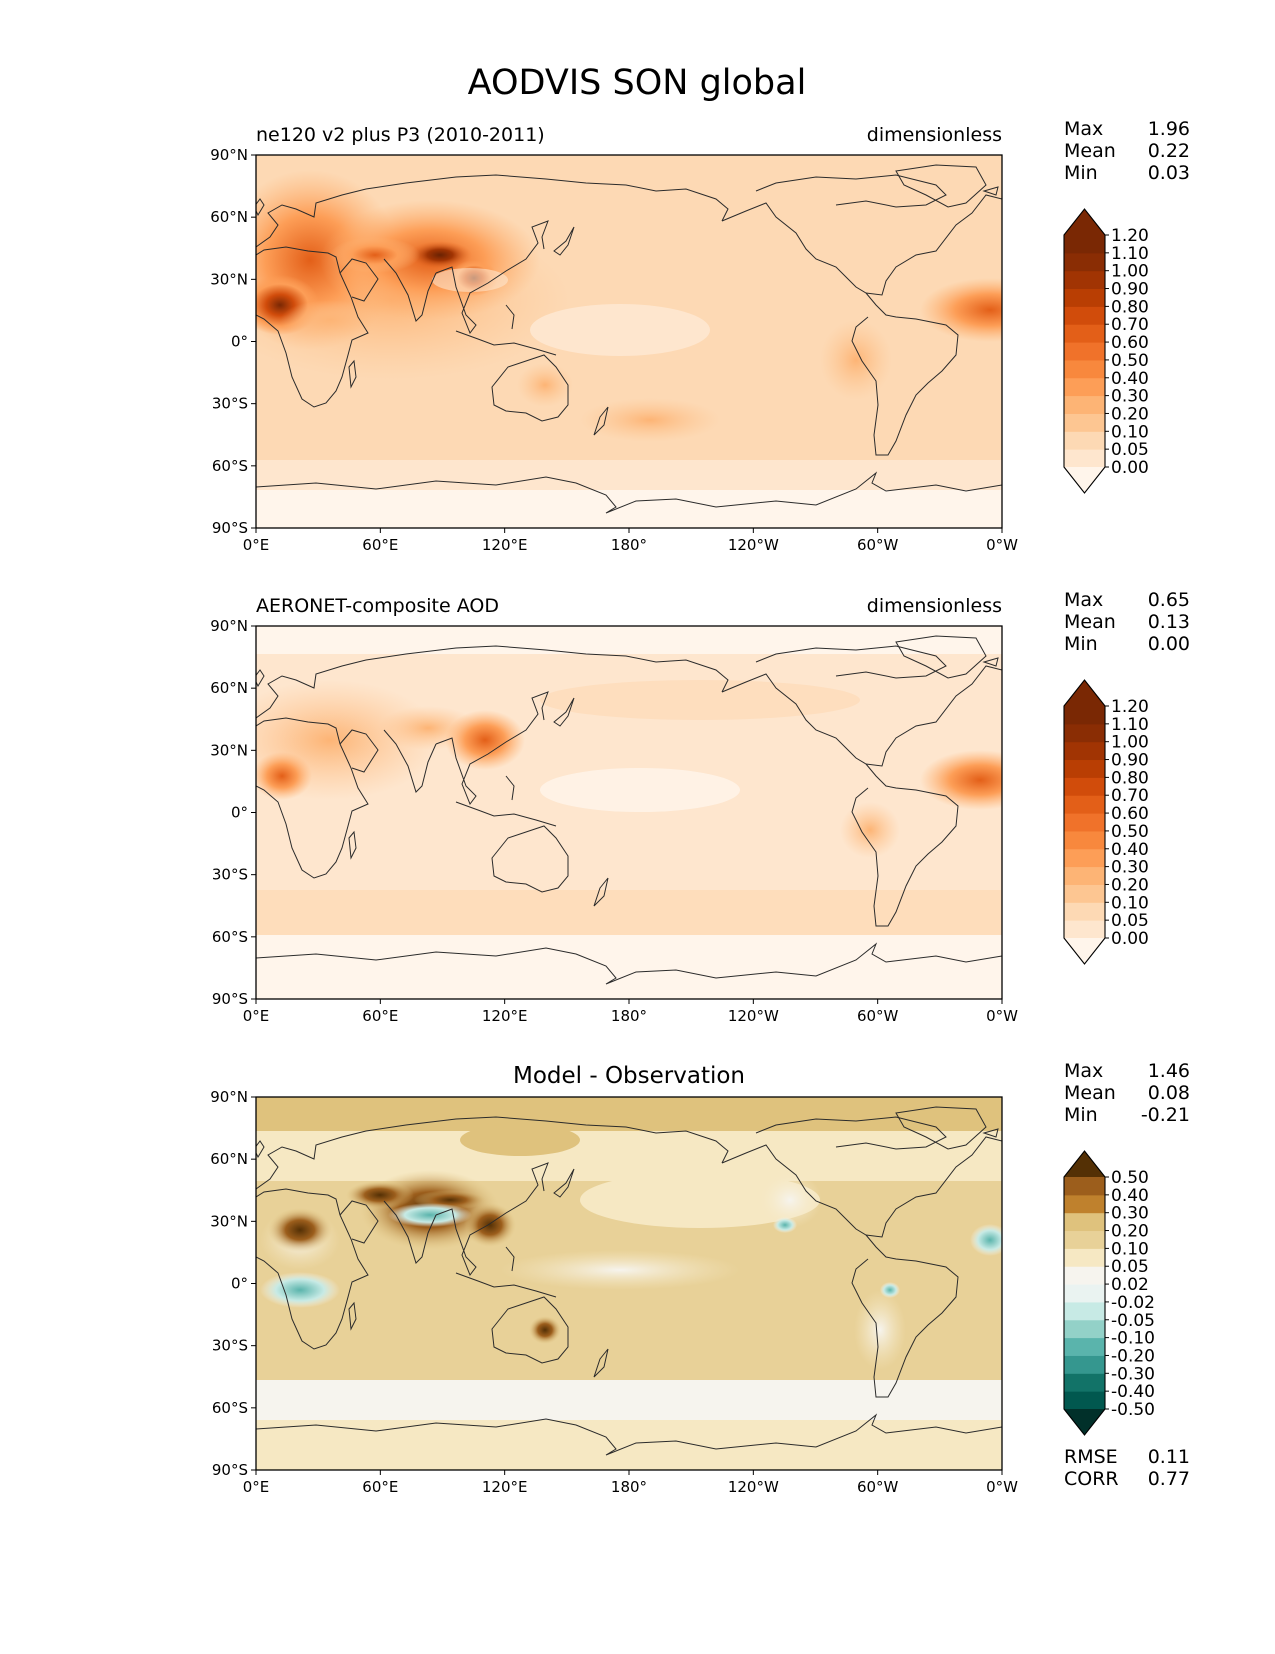 The image size is (1275, 1654). Describe the element at coordinates (230, 999) in the screenshot. I see `y-tick-label: 90°S` at that location.